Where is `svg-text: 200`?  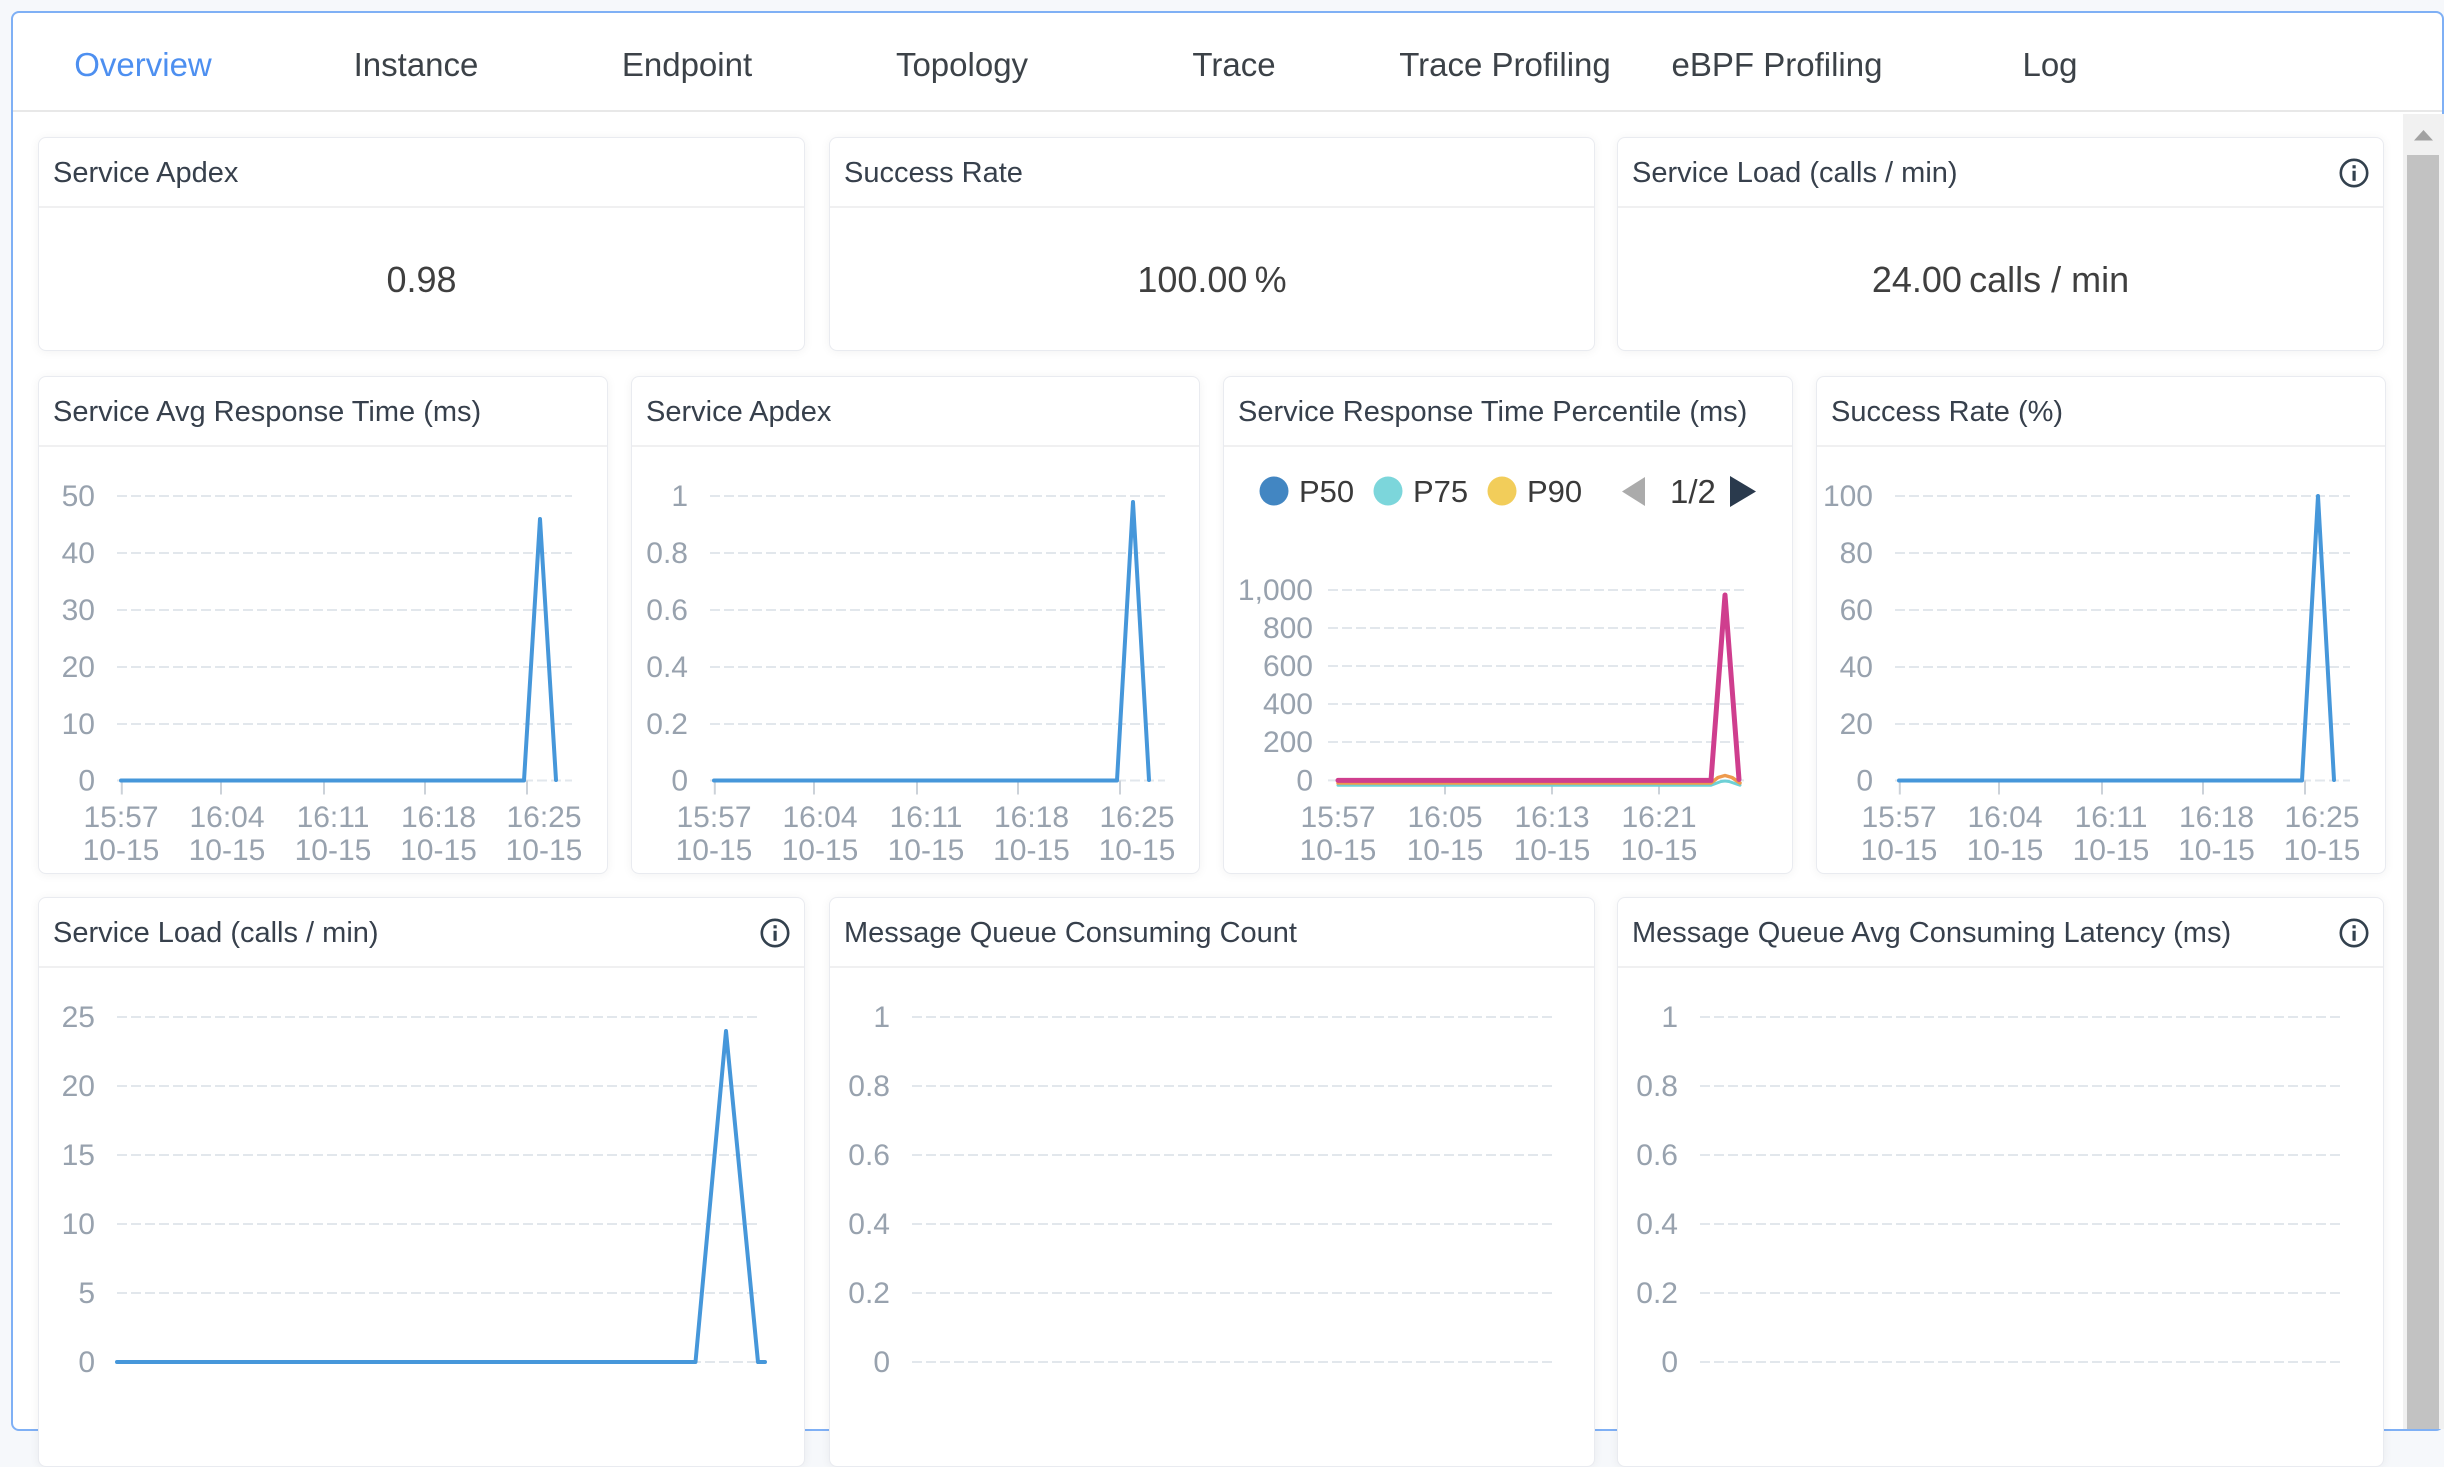 svg-text: 200 is located at coordinates (1288, 742).